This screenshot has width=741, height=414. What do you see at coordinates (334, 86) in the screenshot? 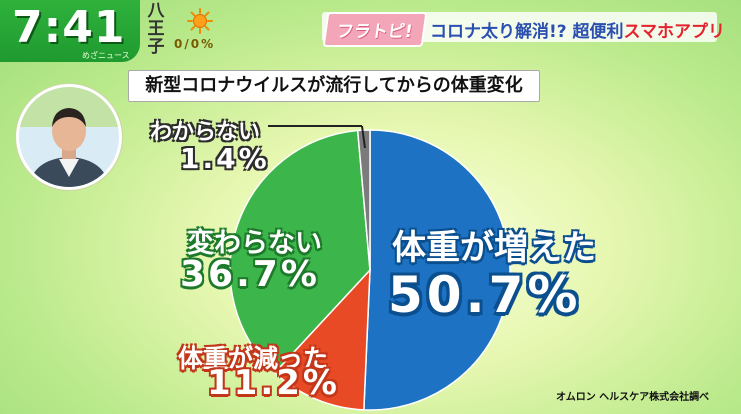
I see `chart-title: 新型コロナウイルスが流行してからの体重変化` at bounding box center [334, 86].